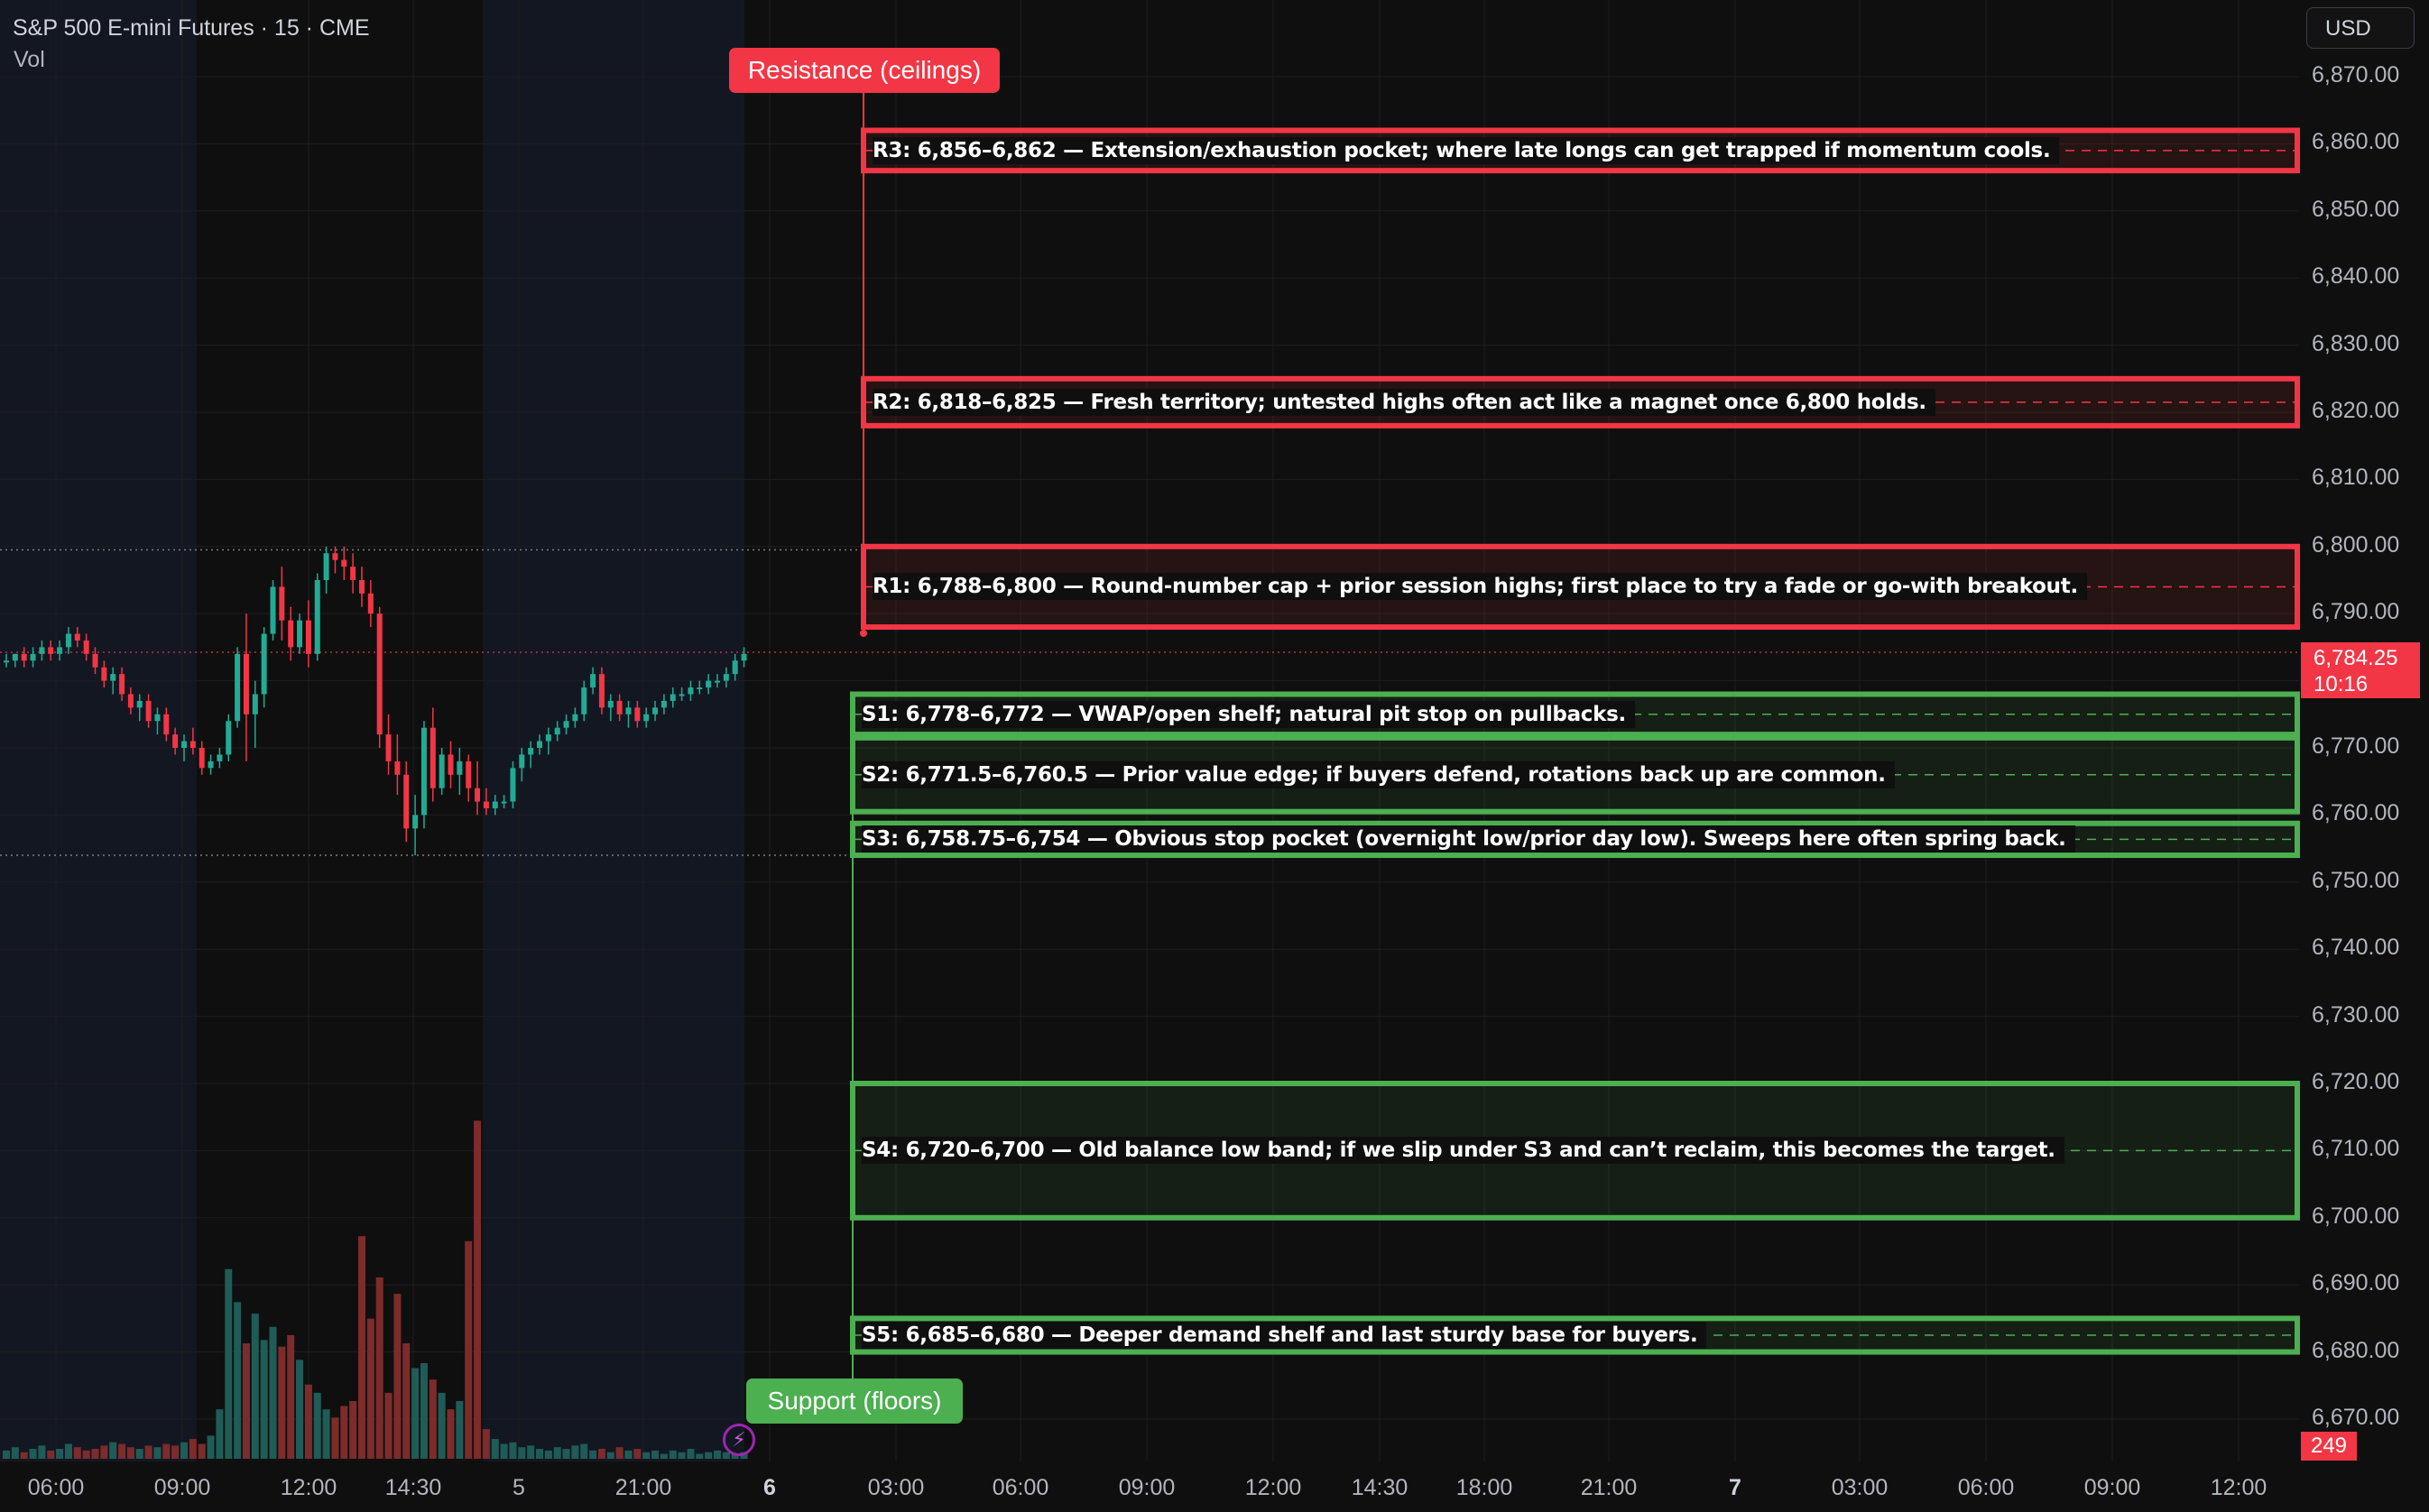  I want to click on currency-button: USD, so click(2360, 28).